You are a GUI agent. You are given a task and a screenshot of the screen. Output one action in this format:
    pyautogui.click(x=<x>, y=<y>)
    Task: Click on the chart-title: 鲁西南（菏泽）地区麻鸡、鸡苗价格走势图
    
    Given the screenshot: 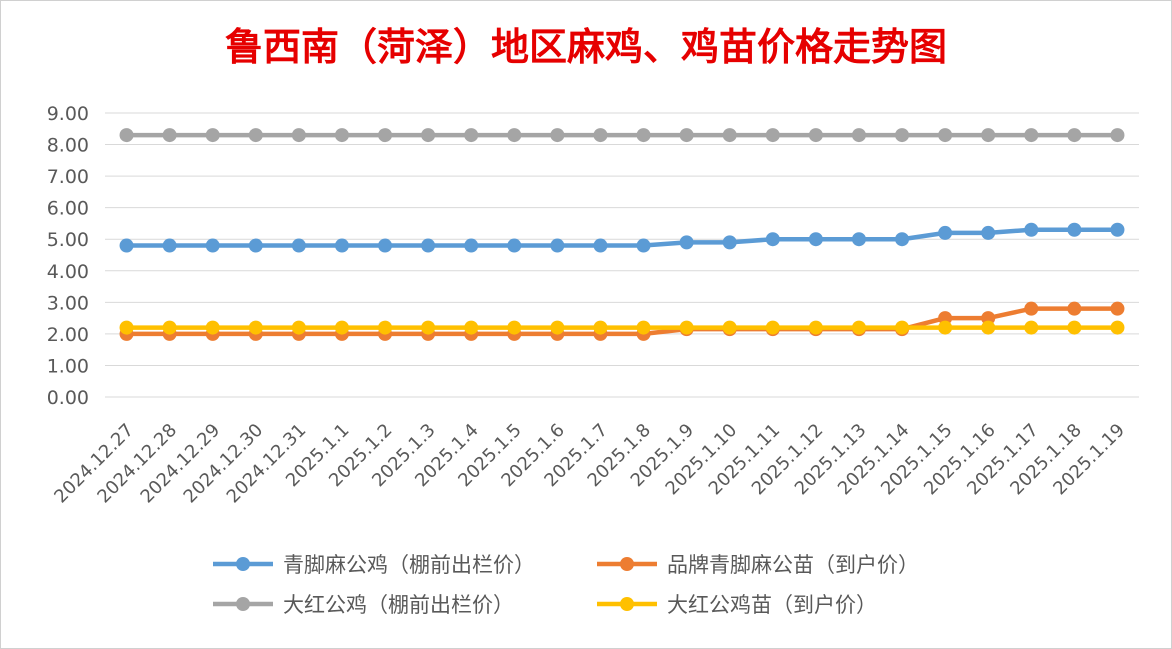 What is the action you would take?
    pyautogui.click(x=585, y=47)
    